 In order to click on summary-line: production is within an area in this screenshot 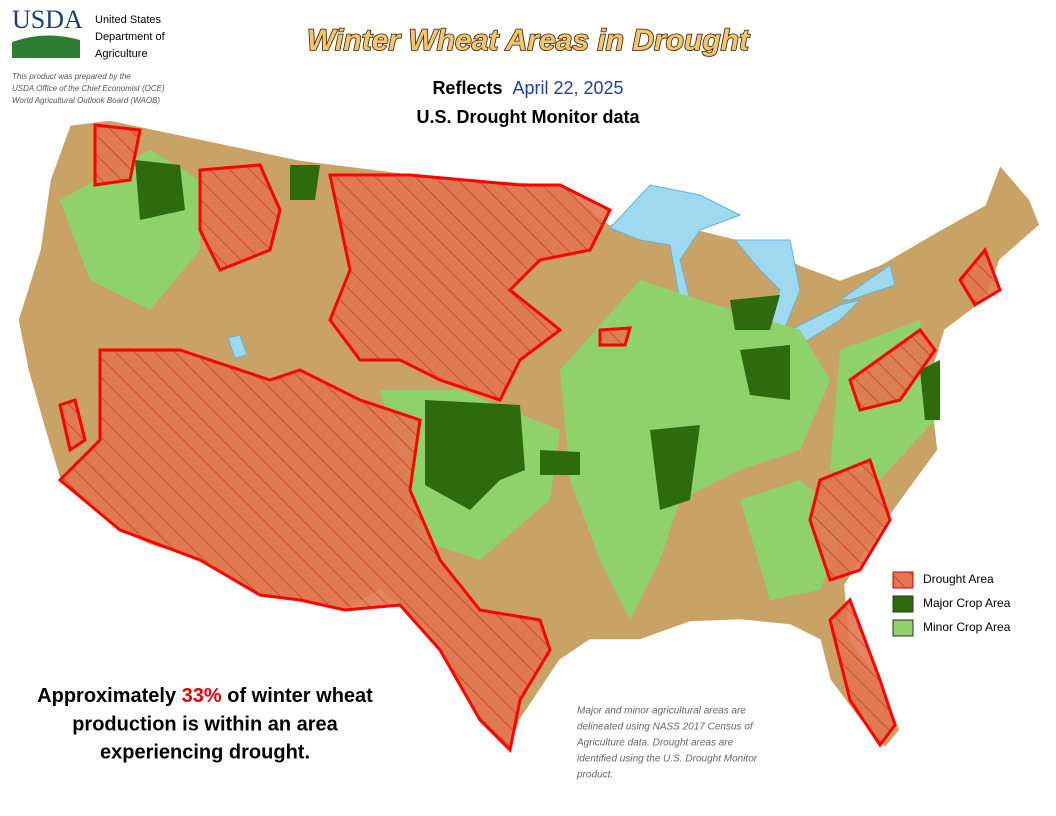, I will do `click(205, 724)`.